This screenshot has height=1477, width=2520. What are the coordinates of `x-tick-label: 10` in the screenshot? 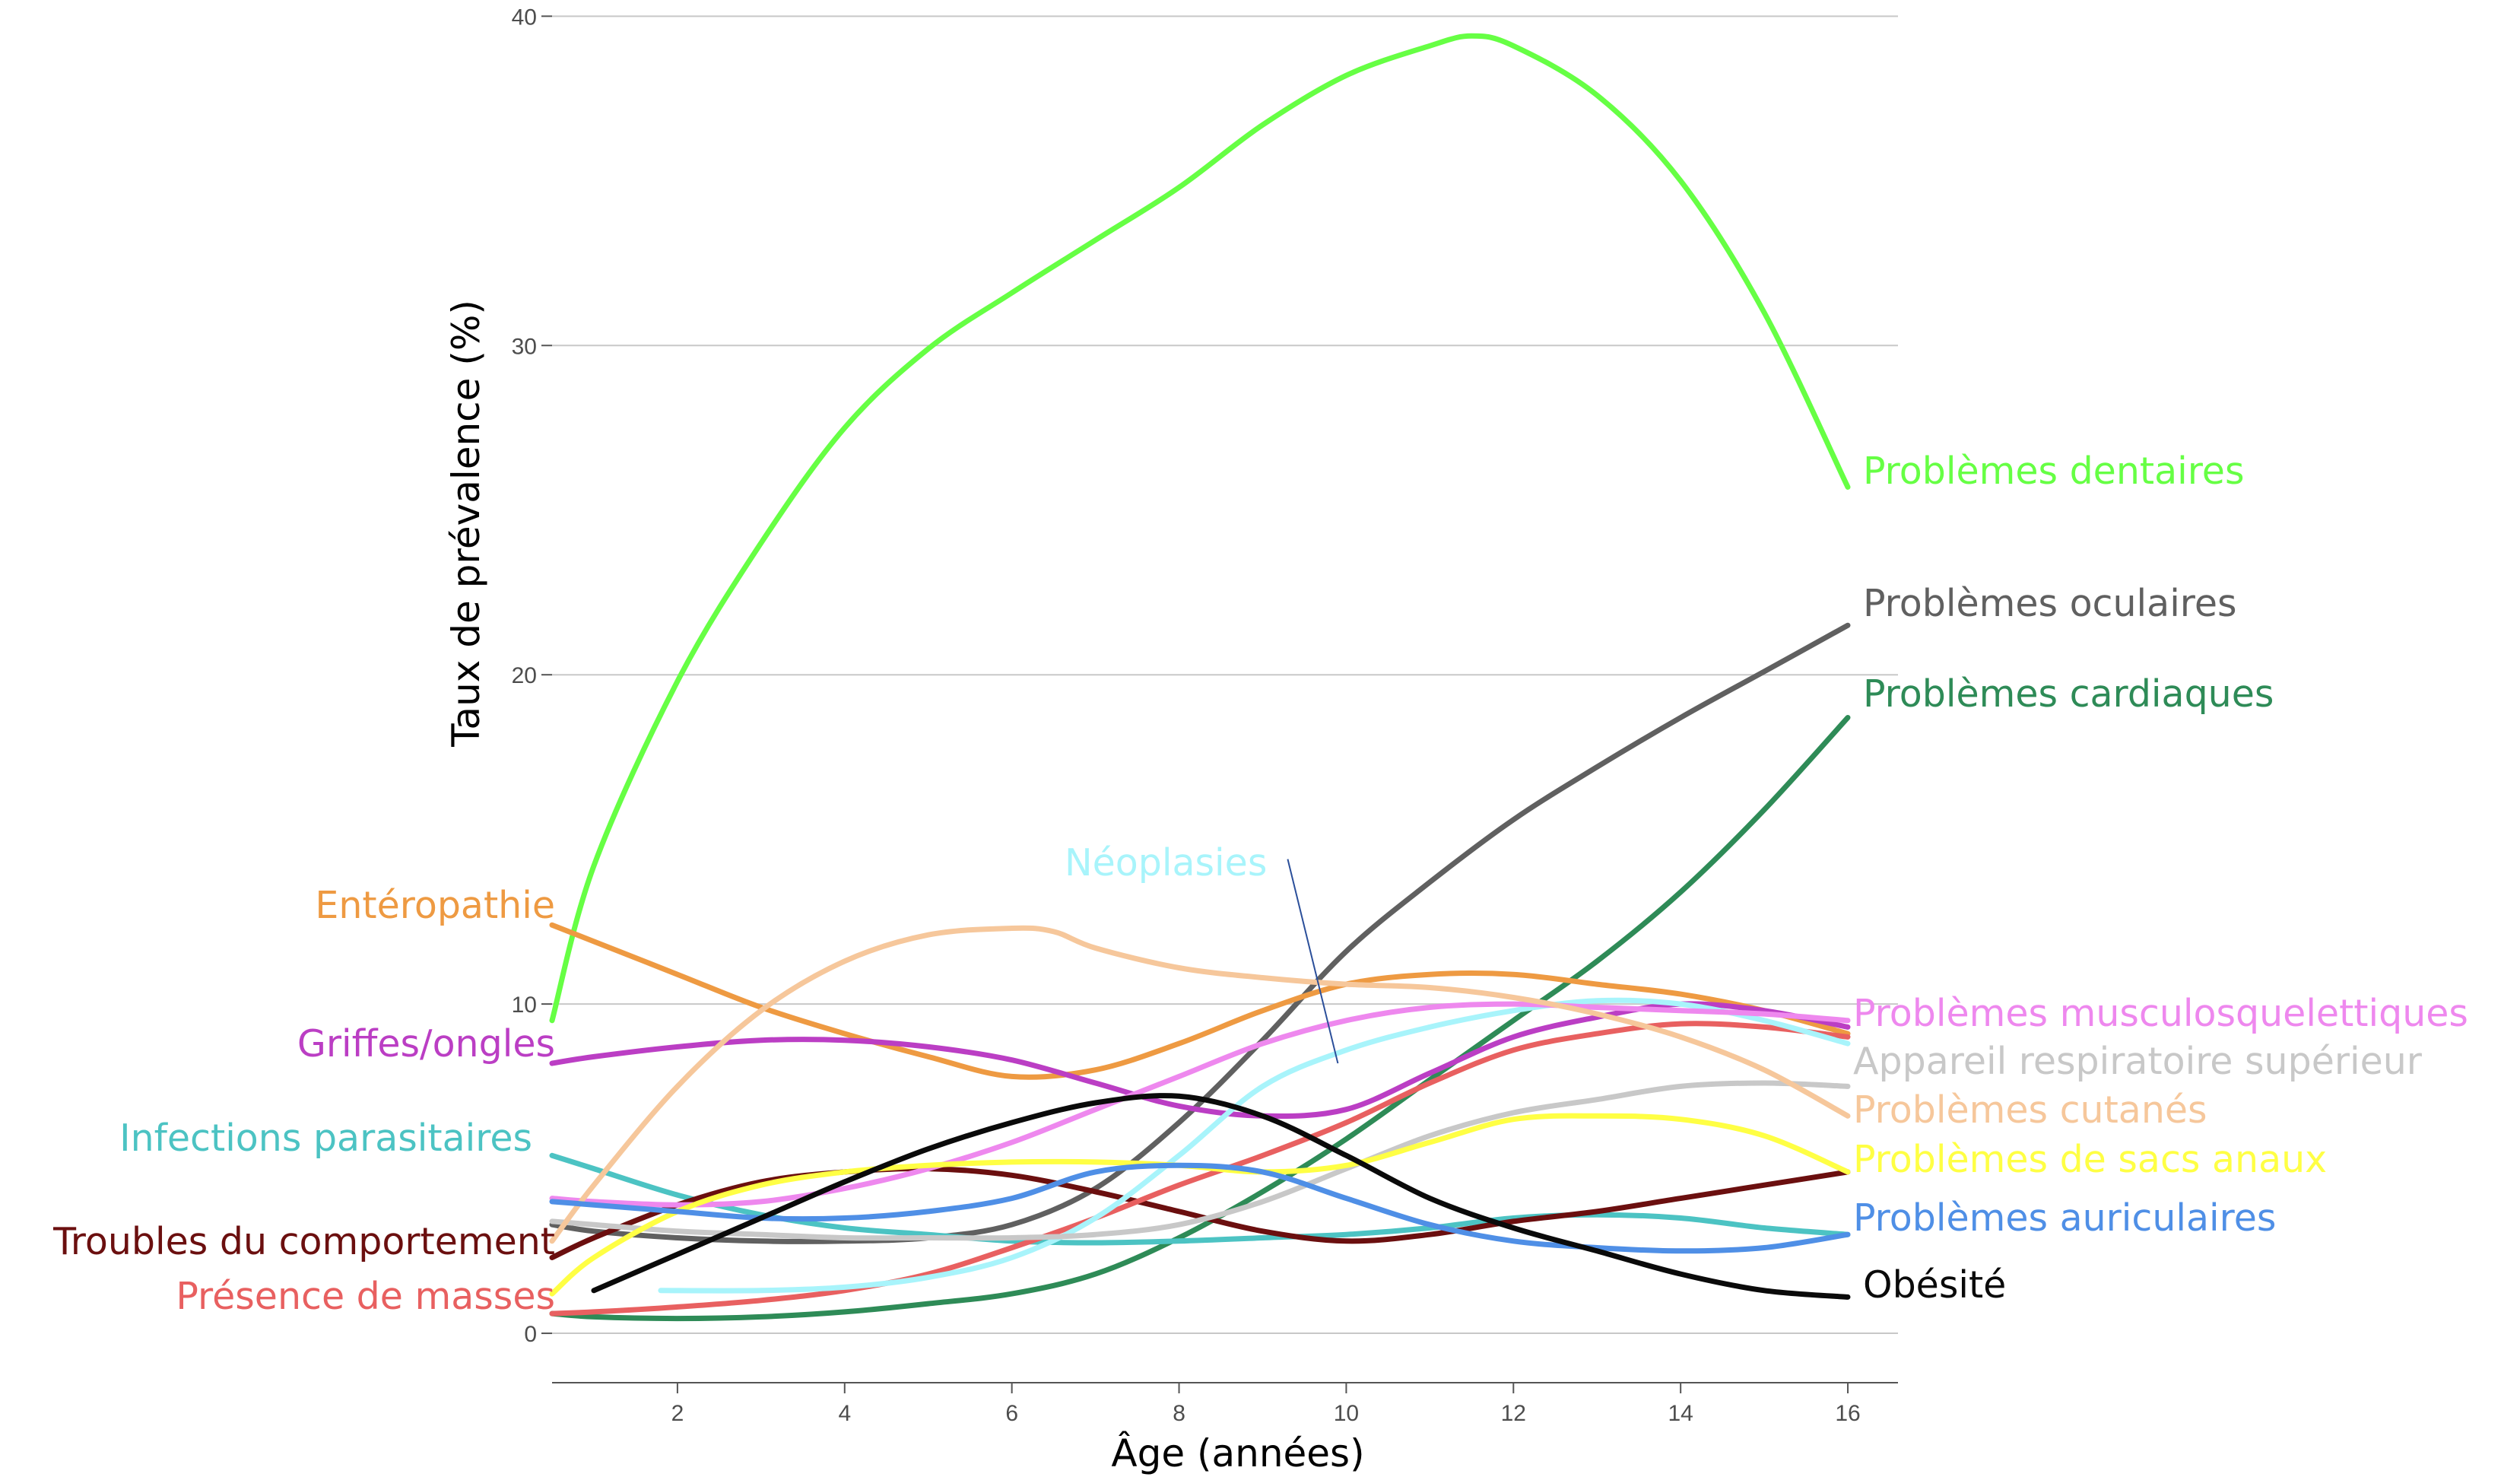 It's located at (1346, 1413).